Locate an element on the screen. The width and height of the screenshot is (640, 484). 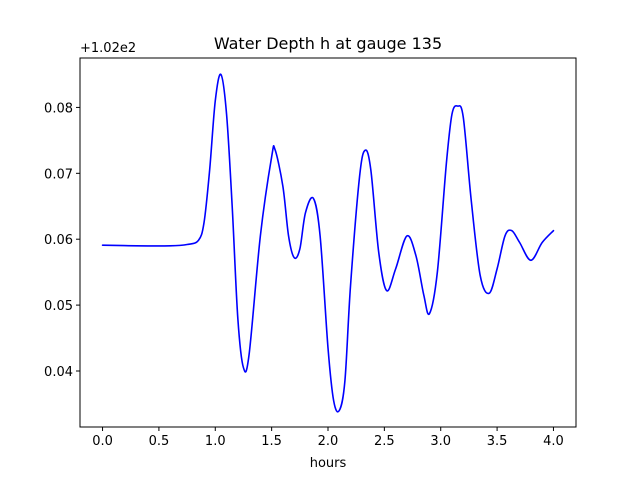
y-offset-text: +1.02e2 is located at coordinates (108, 48).